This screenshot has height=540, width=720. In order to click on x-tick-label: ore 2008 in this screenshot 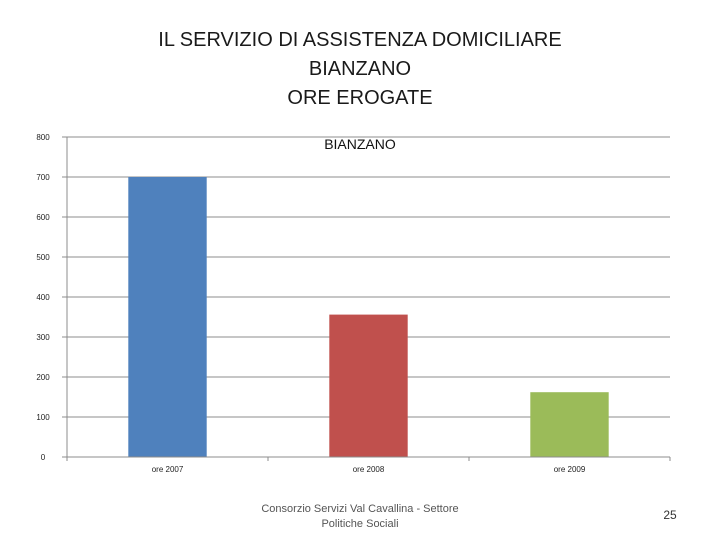, I will do `click(369, 469)`.